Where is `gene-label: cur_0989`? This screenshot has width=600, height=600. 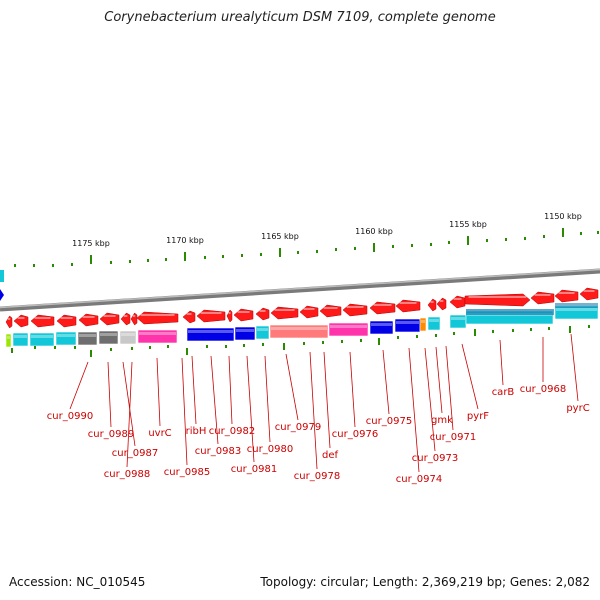 gene-label: cur_0989 is located at coordinates (111, 434).